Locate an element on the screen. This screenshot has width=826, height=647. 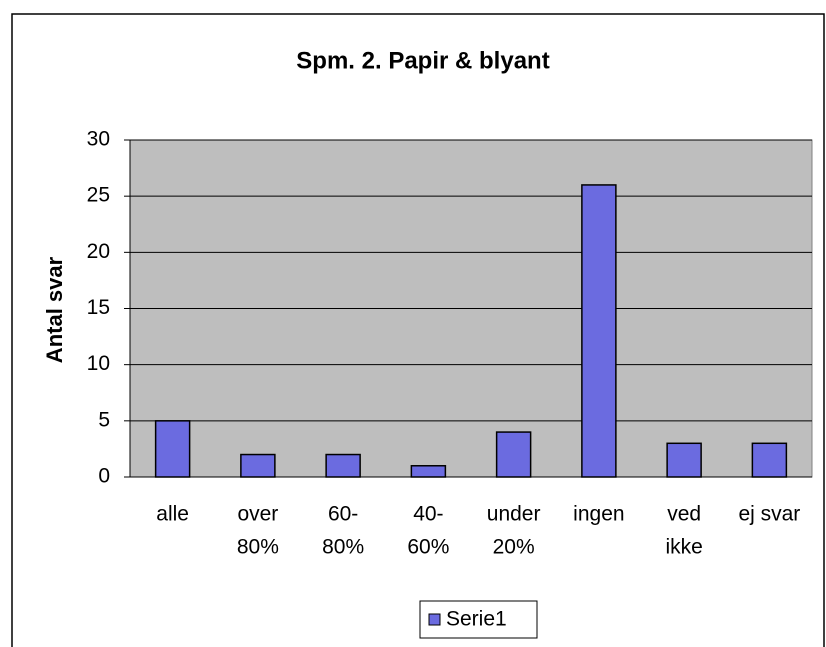
y-tick-label: 0 is located at coordinates (104, 476).